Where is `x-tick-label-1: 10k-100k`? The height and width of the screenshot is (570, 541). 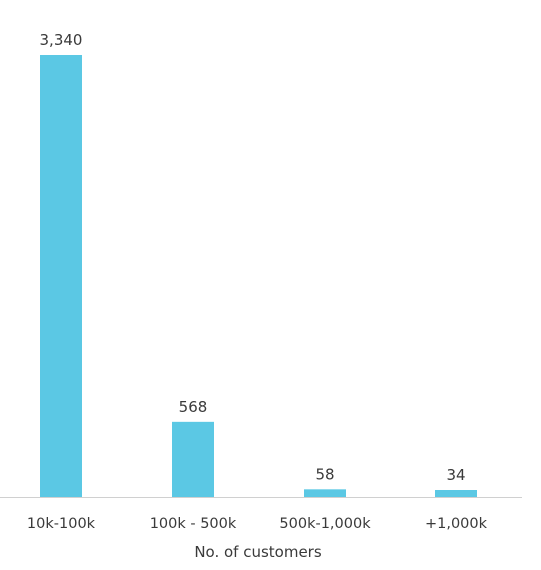
x-tick-label-1: 10k-100k is located at coordinates (61, 524).